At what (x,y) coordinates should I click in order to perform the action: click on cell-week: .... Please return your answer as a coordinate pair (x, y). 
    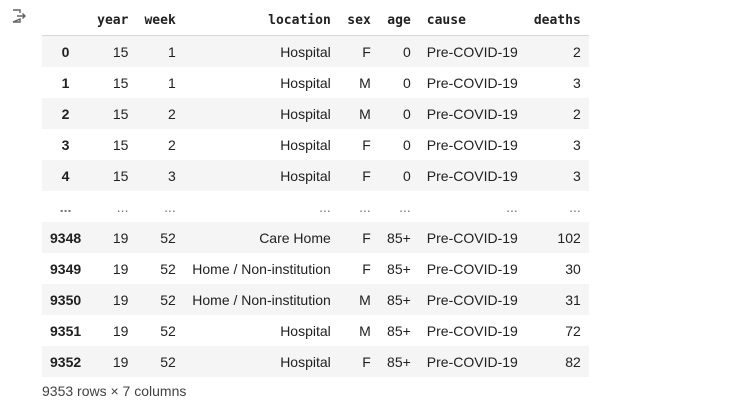
    Looking at the image, I should click on (170, 206).